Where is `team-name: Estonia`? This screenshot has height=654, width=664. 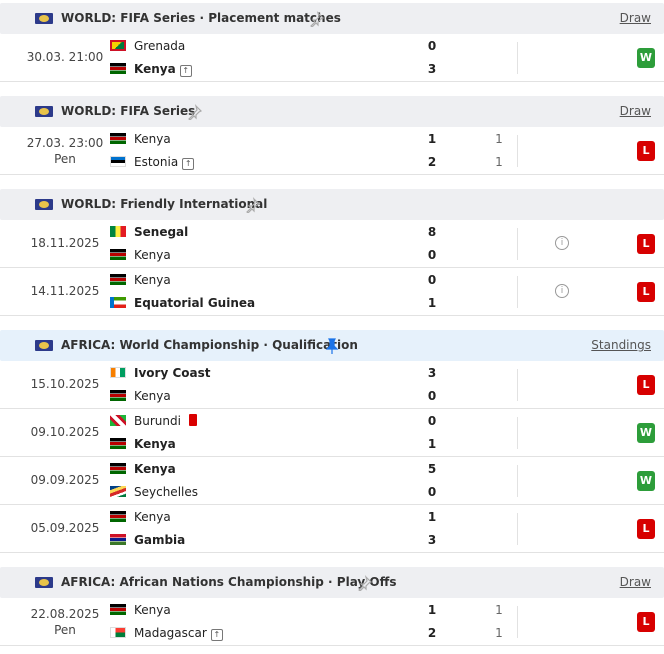
team-name: Estonia is located at coordinates (156, 162).